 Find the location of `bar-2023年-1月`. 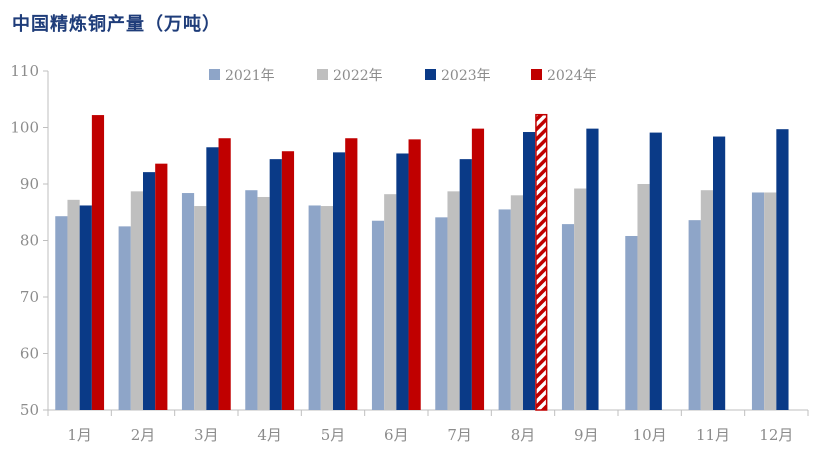

bar-2023年-1月 is located at coordinates (85, 307).